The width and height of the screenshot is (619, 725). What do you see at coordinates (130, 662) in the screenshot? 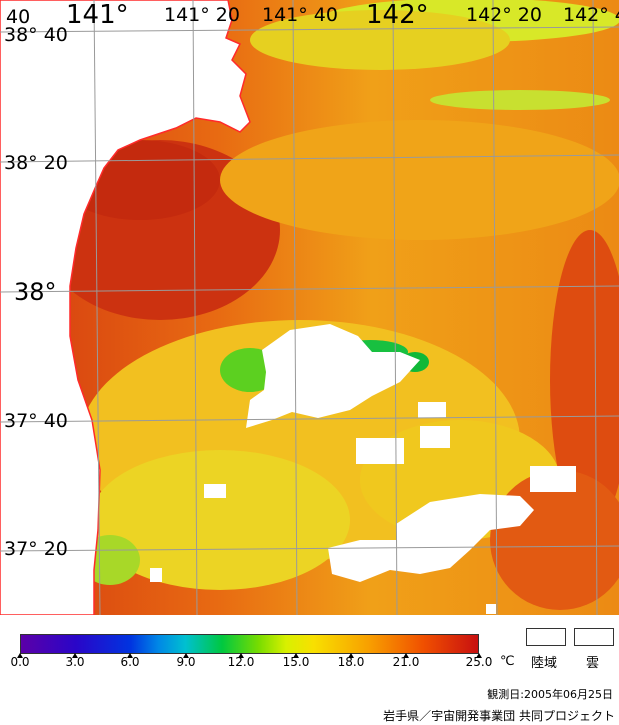
I see `scale-tick-label: 6.0` at bounding box center [130, 662].